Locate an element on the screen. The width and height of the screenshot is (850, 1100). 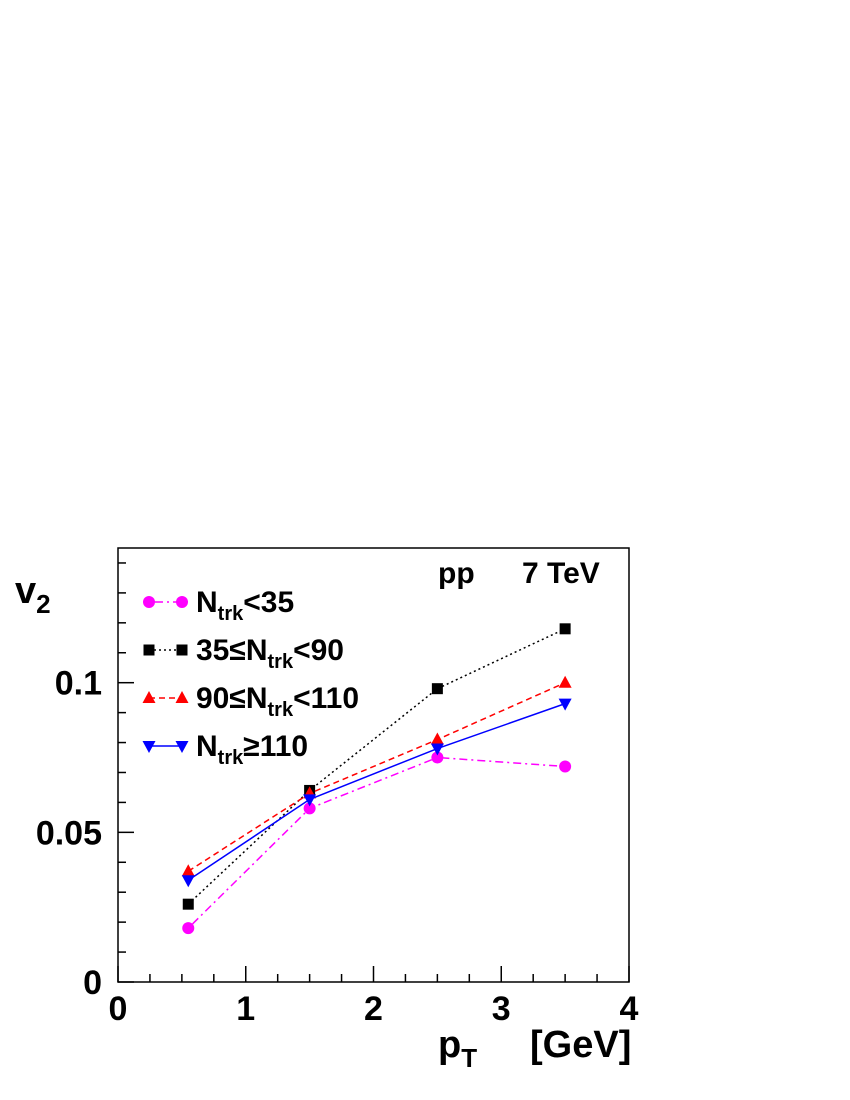
legend-entry-2: 90≤Ntrk<110 is located at coordinates (250, 701).